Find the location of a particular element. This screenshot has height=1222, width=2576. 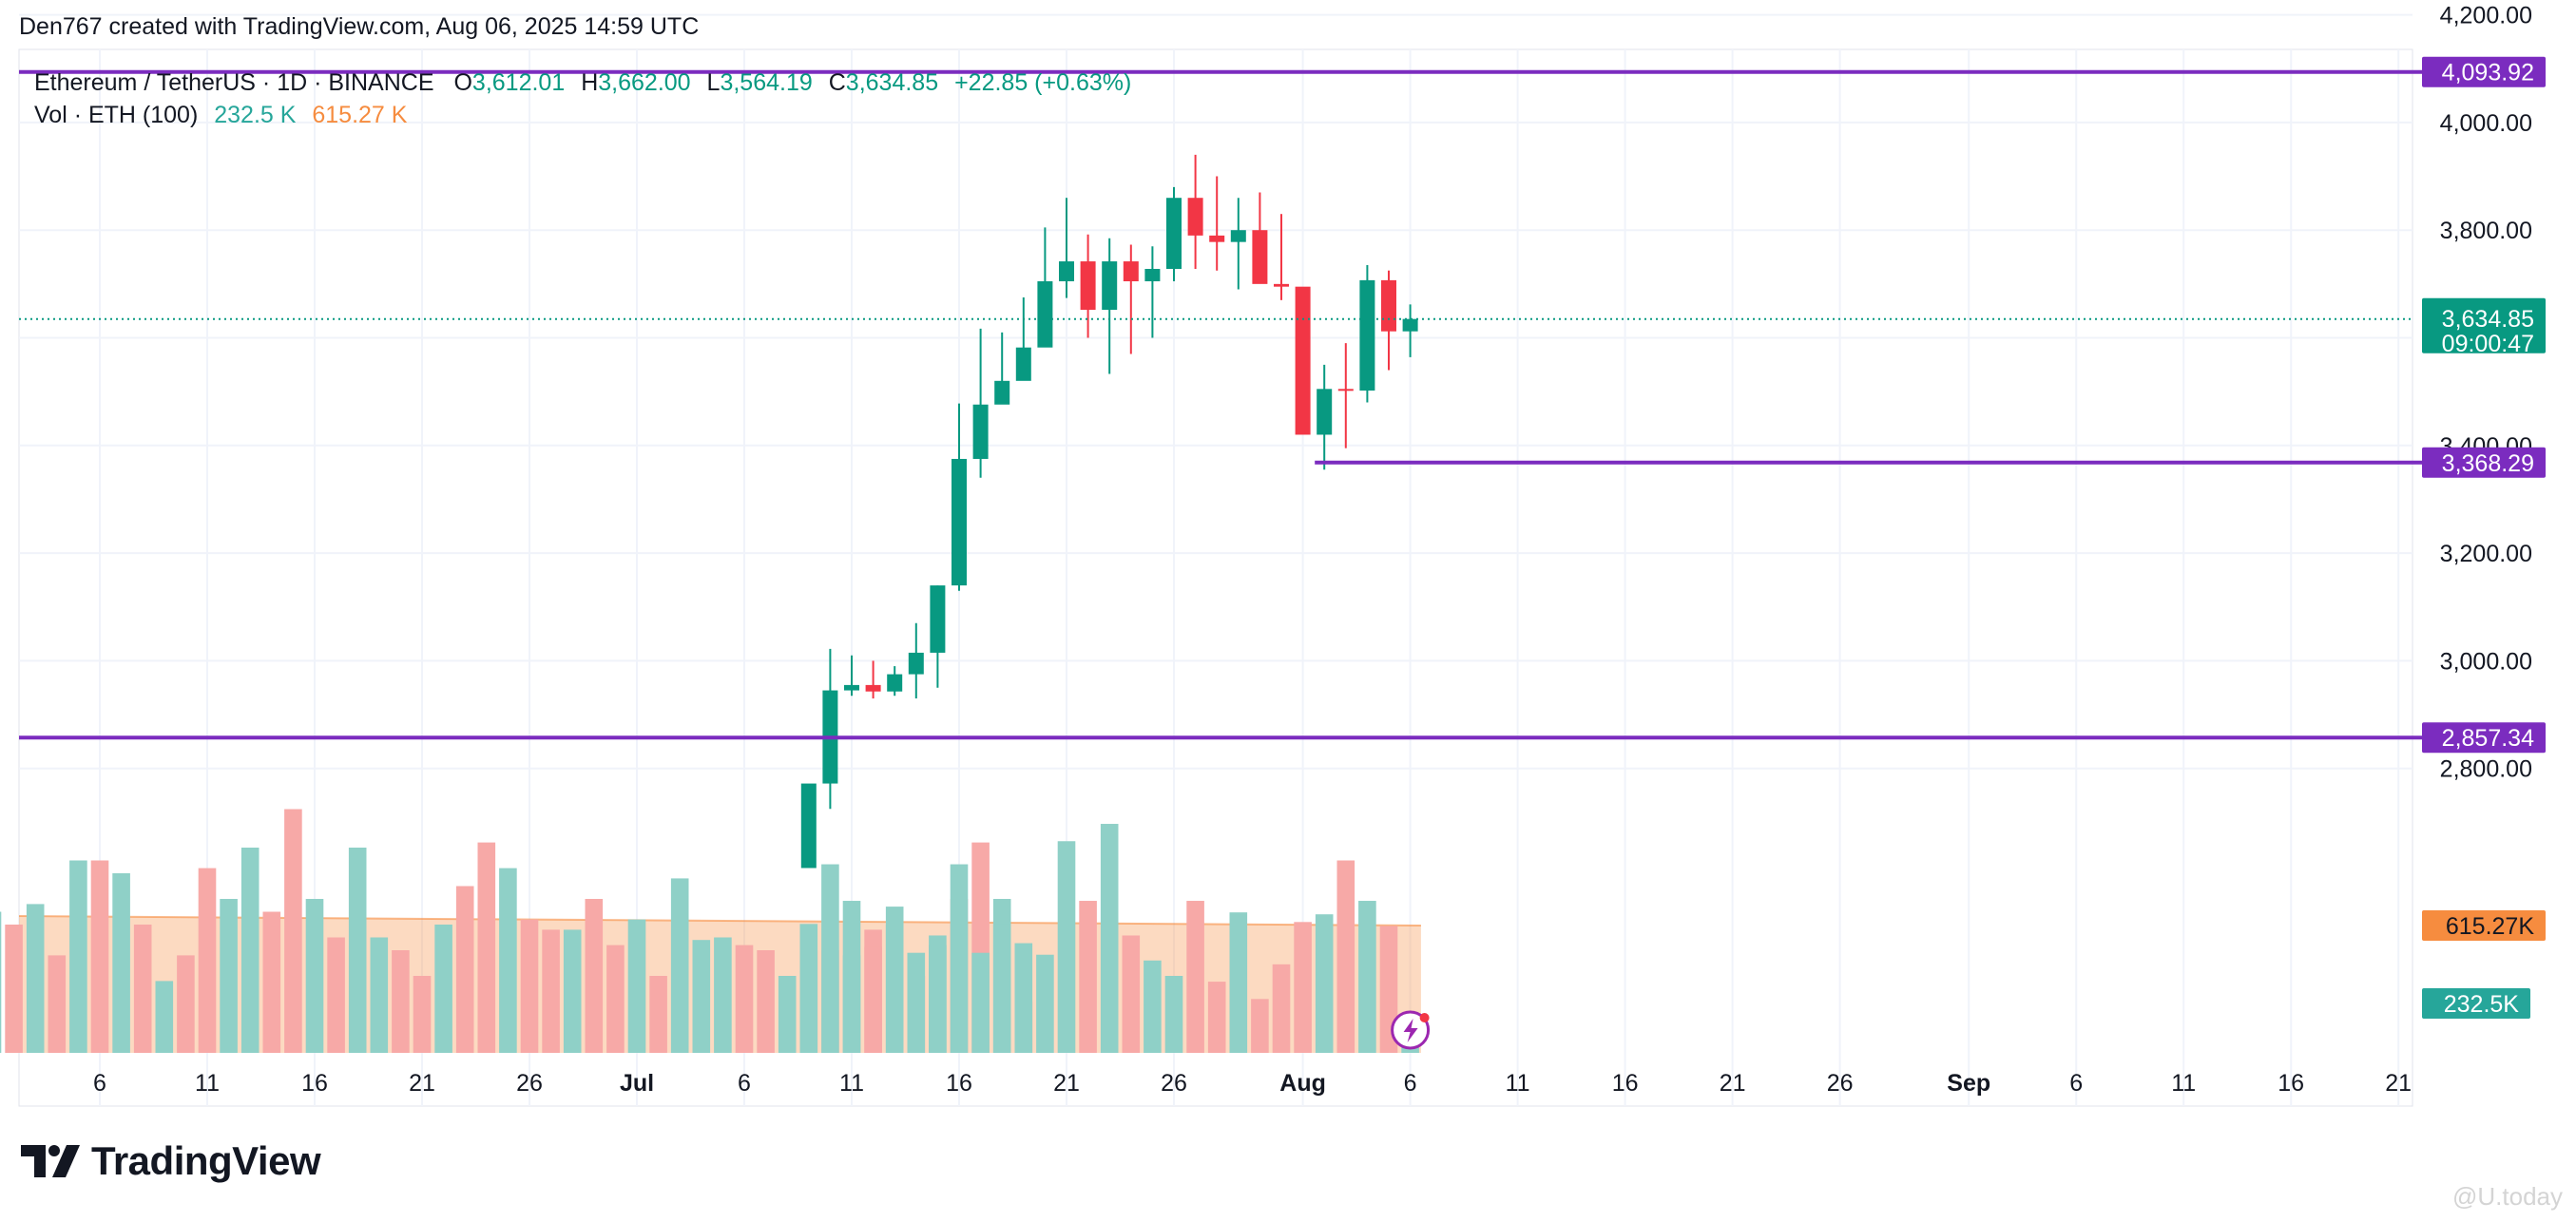

high-value: 3,662.00 is located at coordinates (644, 82).